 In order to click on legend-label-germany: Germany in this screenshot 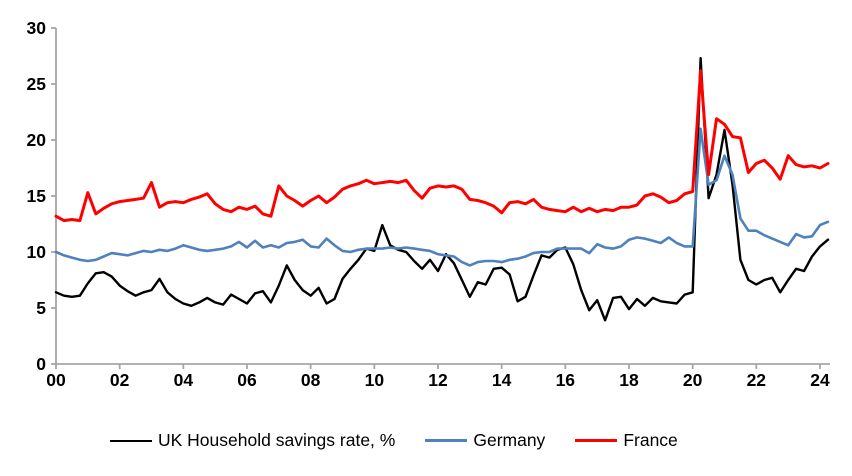, I will do `click(509, 440)`.